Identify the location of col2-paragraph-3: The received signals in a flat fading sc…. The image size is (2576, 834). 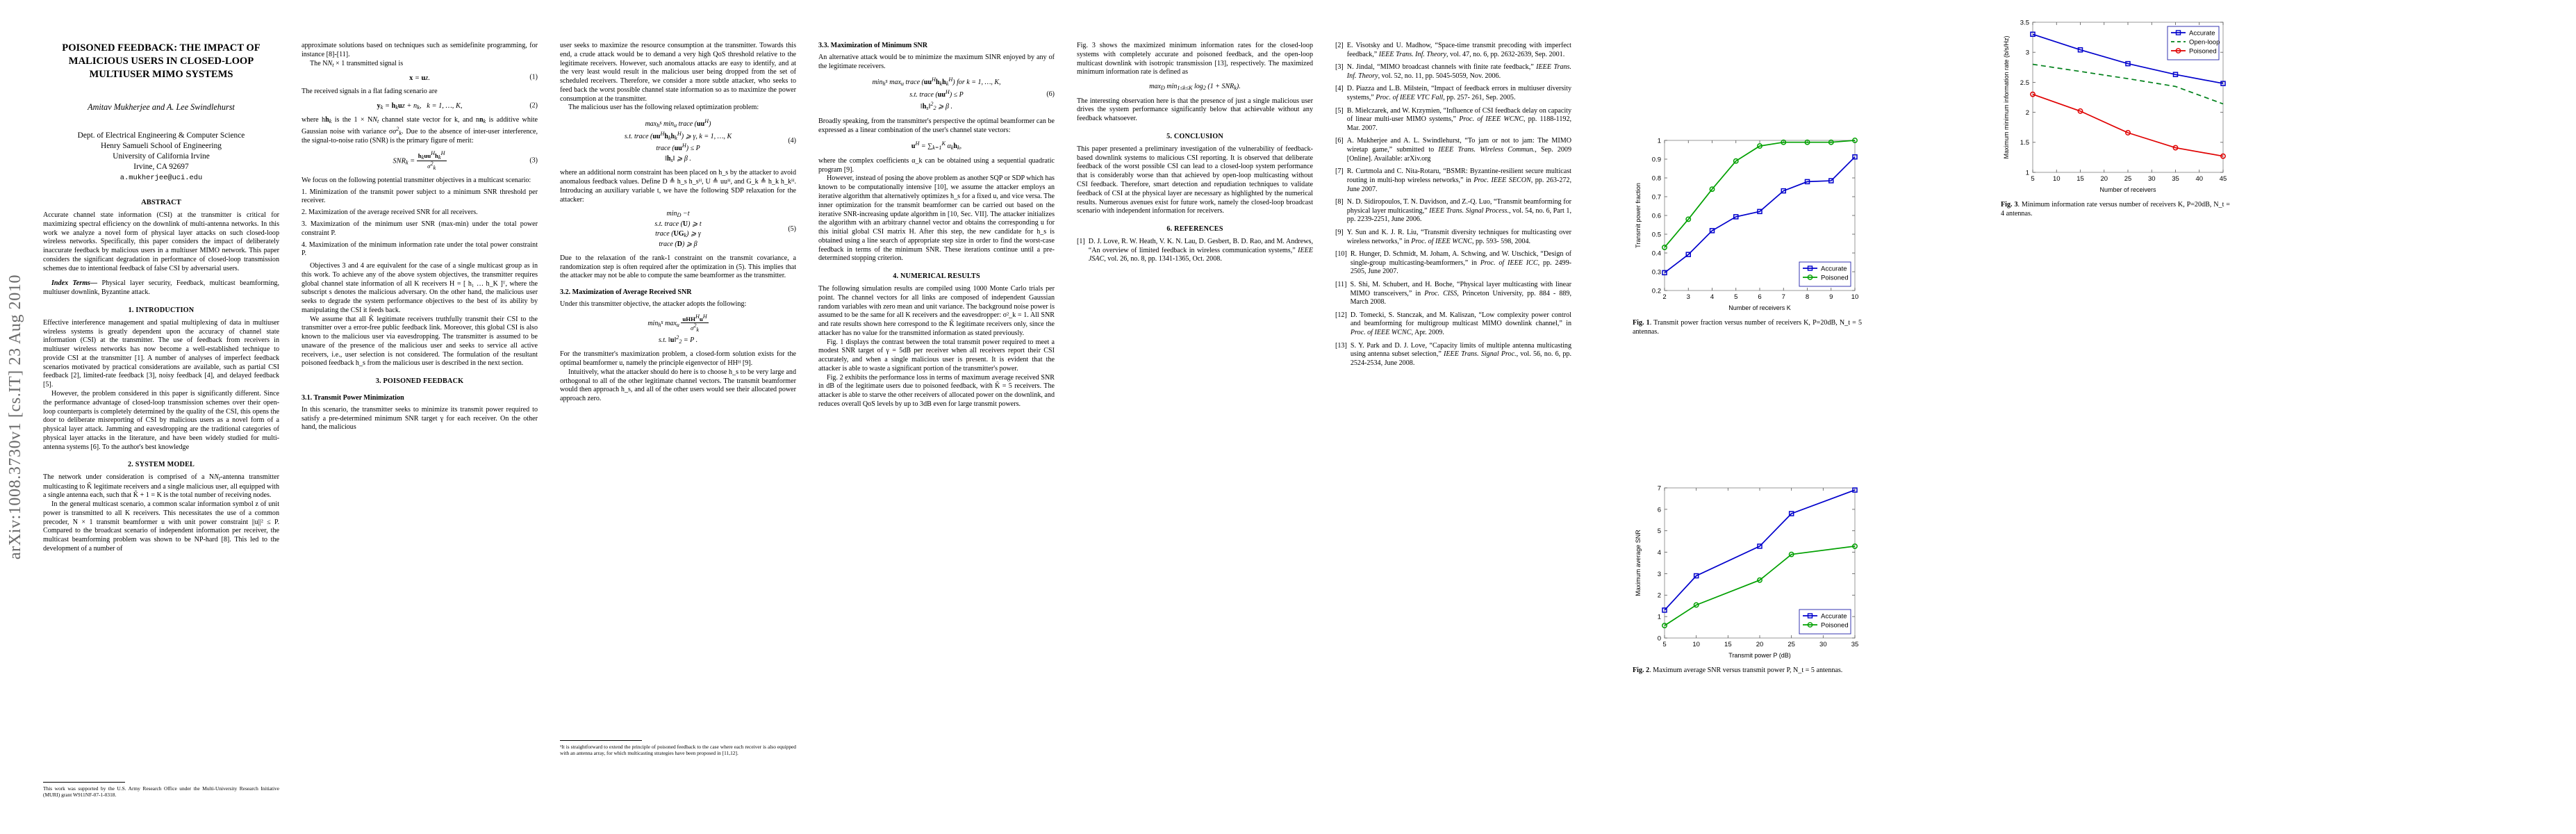
(370, 92).